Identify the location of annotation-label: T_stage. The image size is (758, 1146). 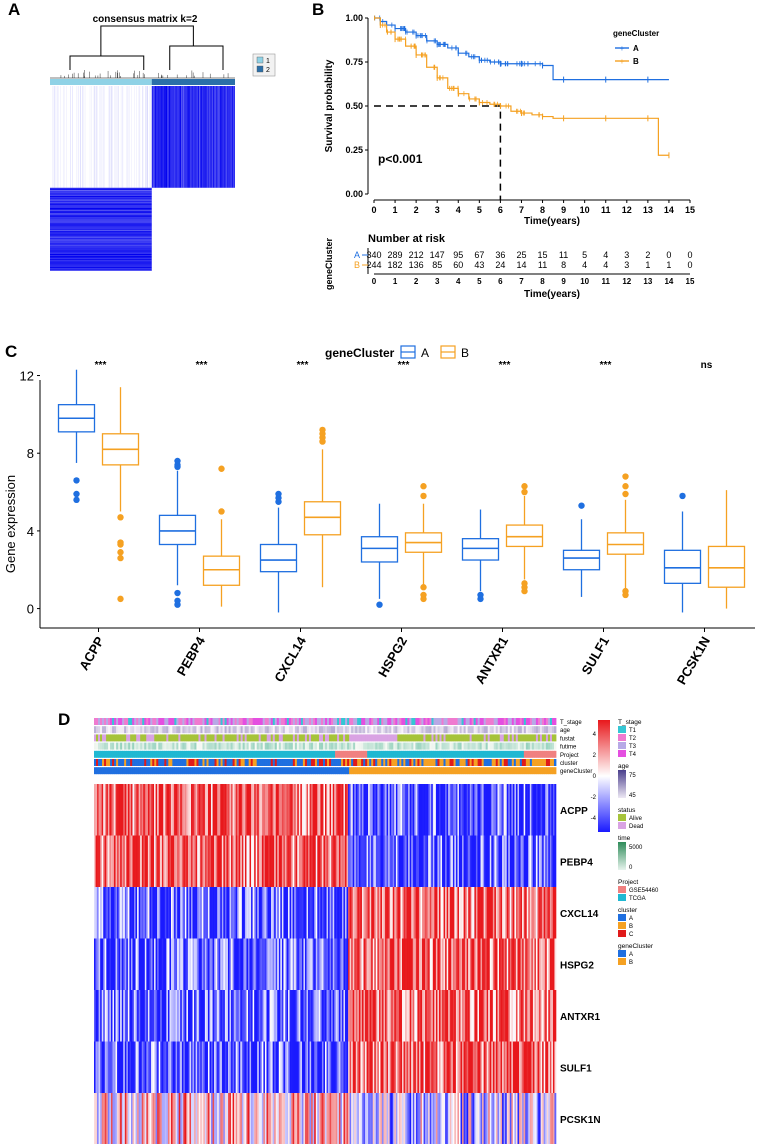
(571, 723).